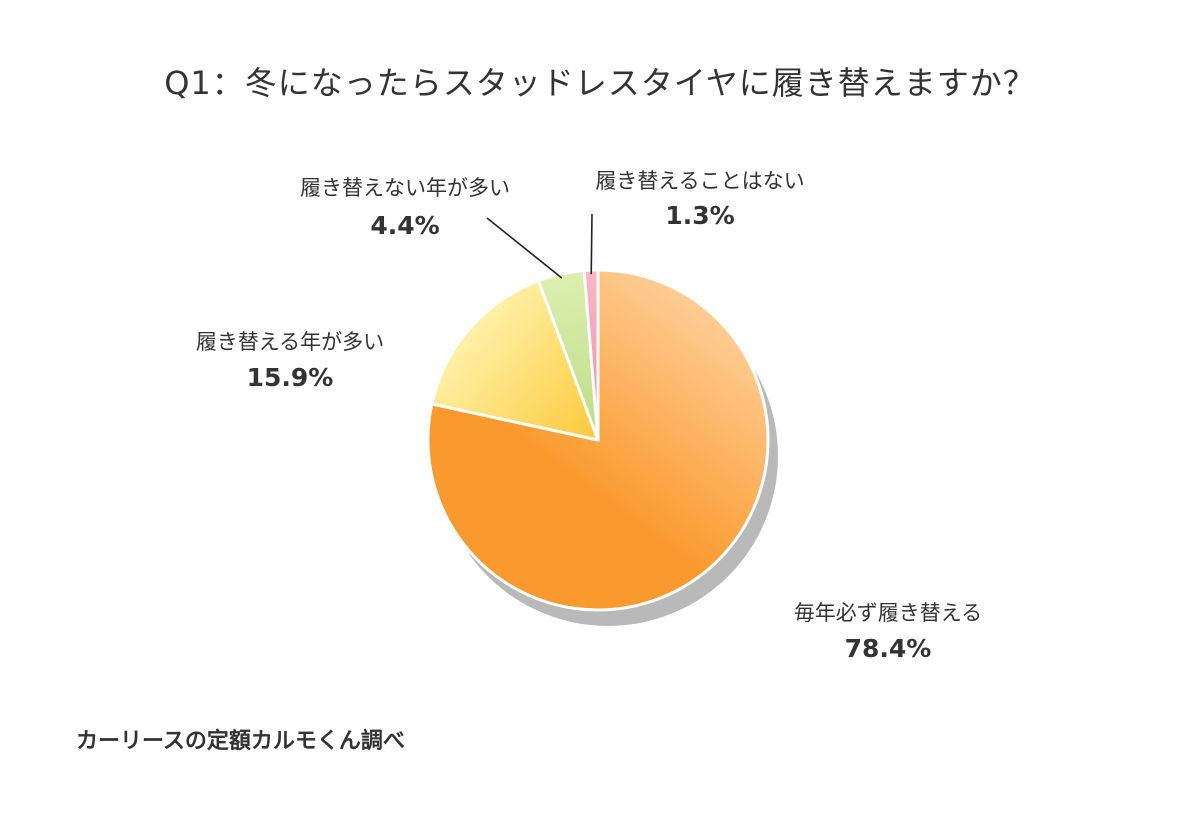  I want to click on pie-slices, so click(598, 440).